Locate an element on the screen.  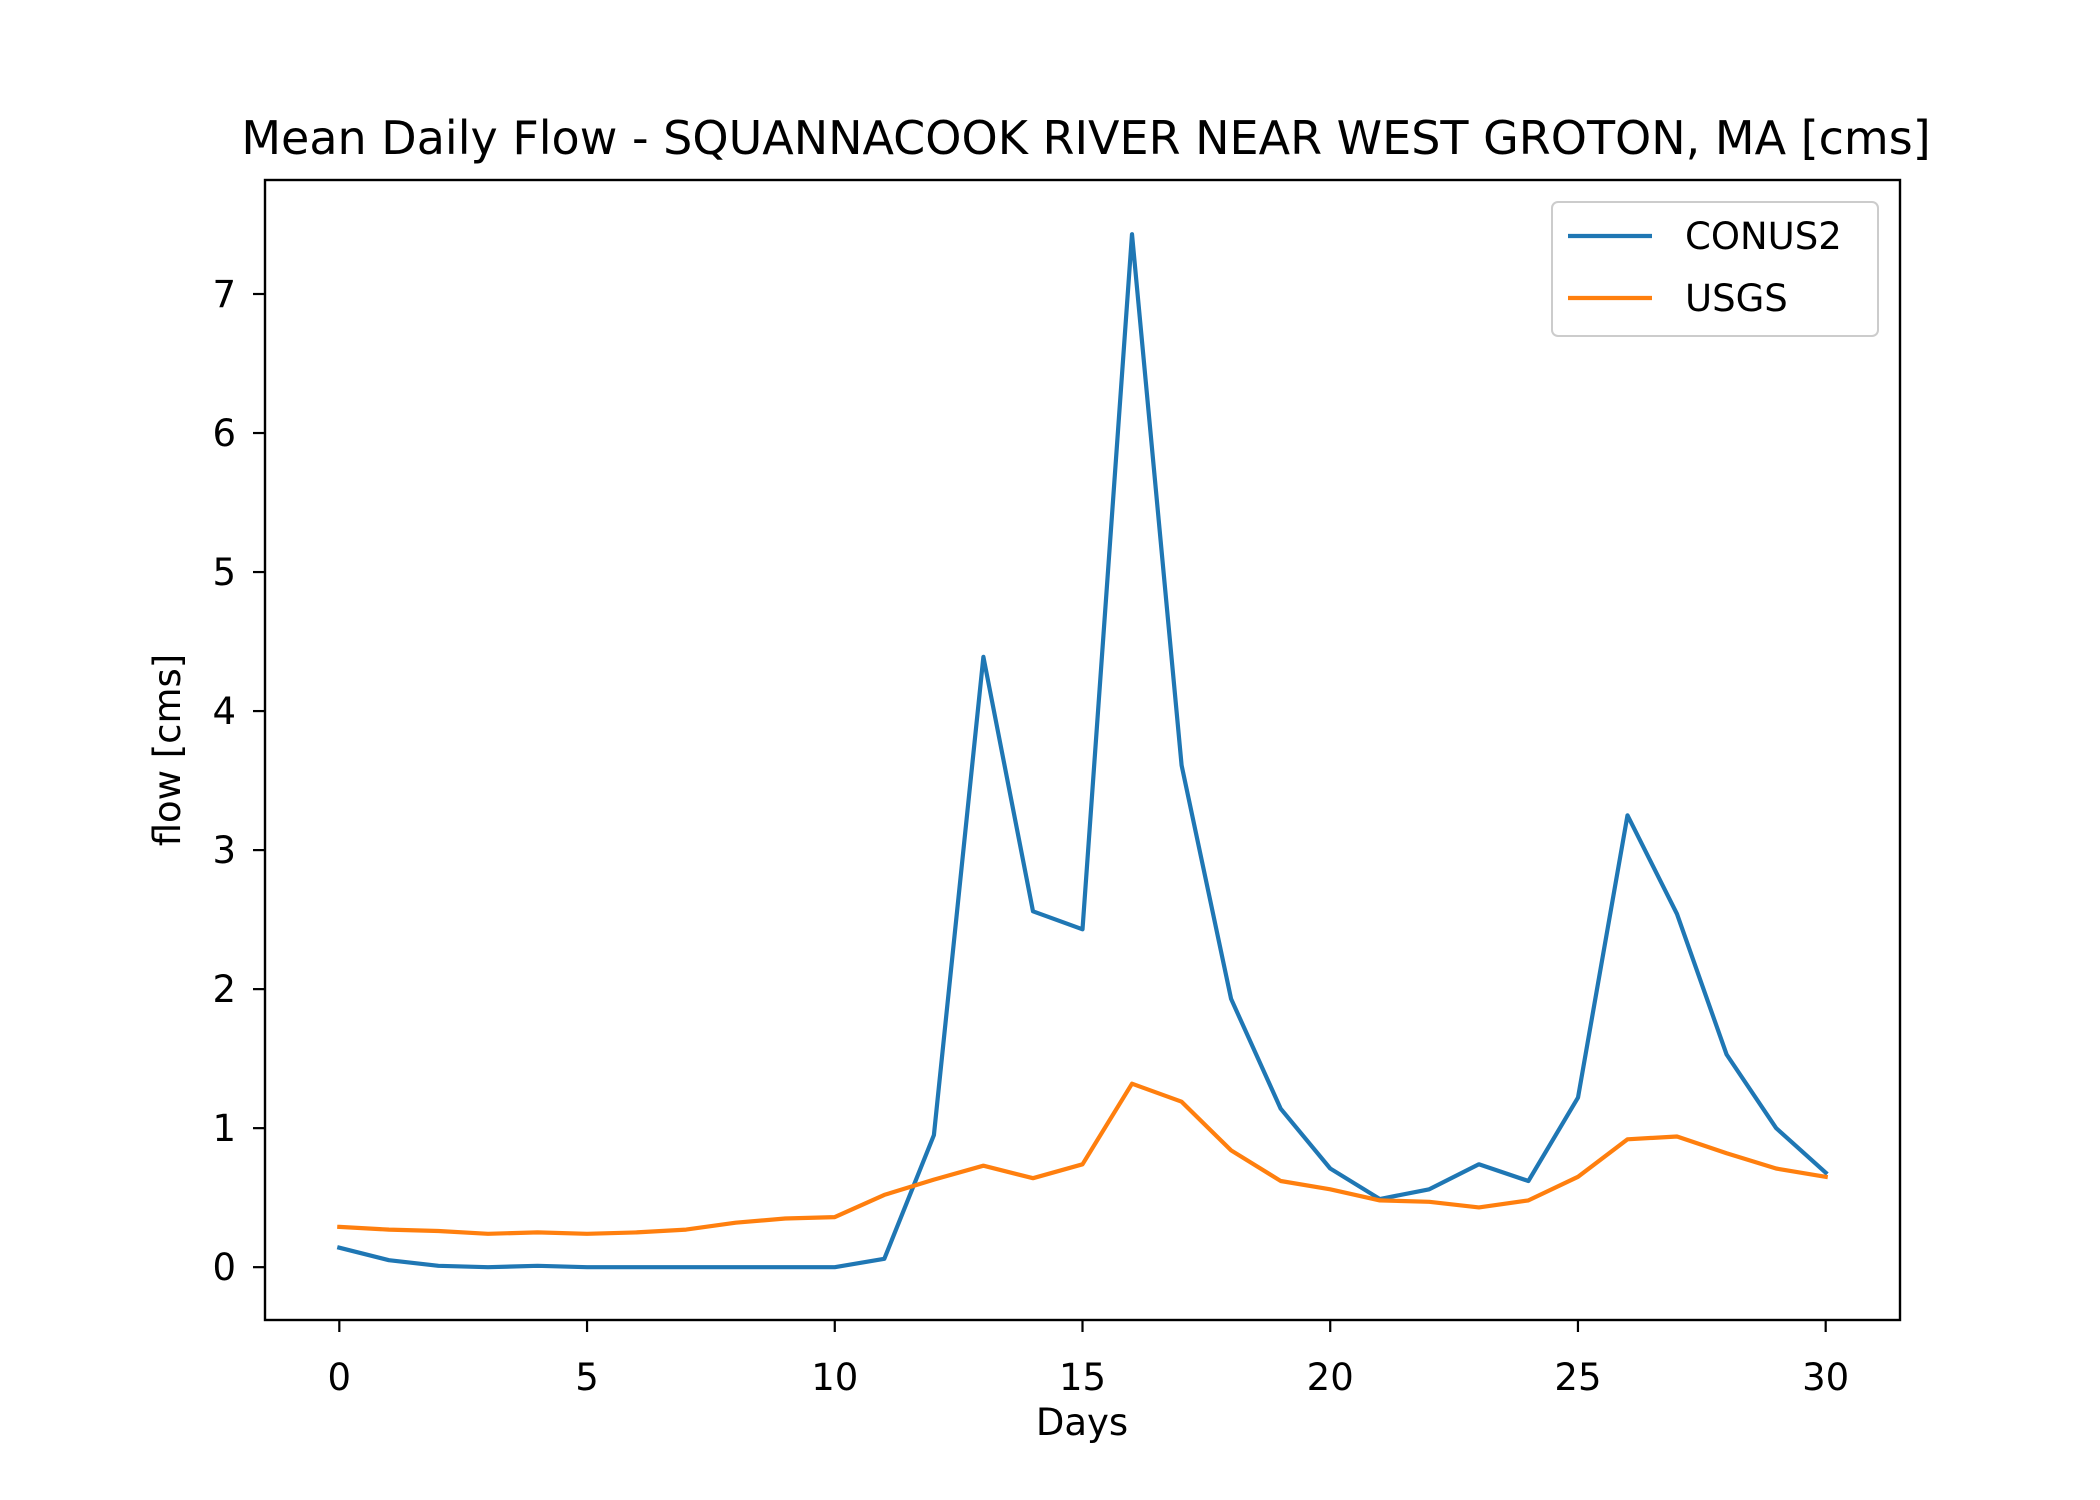
x-tick-label: 0 is located at coordinates (340, 1377).